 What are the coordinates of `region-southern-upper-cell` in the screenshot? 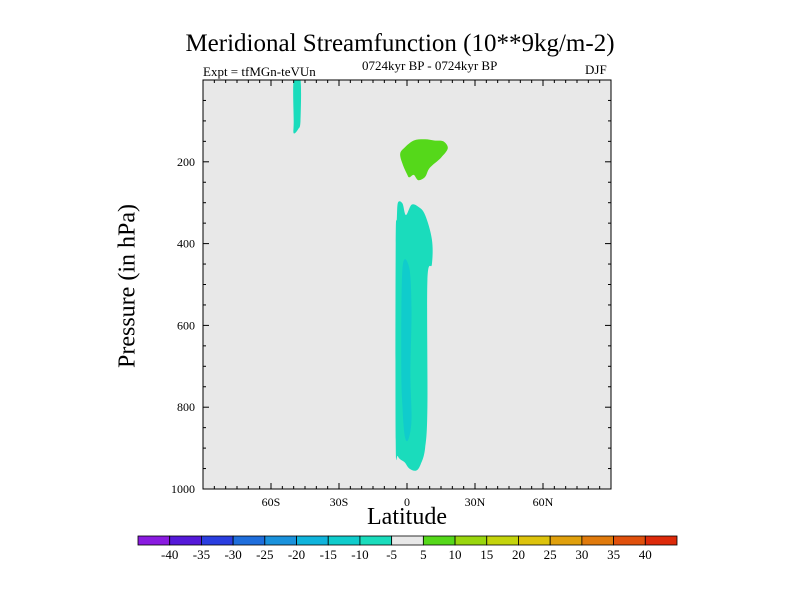 It's located at (297, 107).